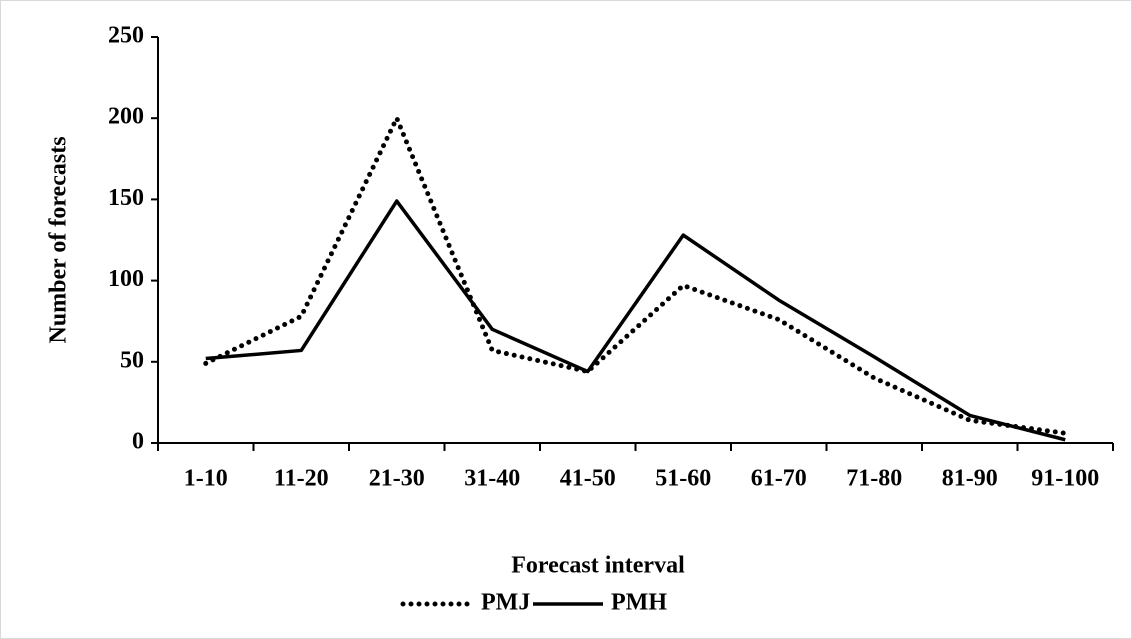 Image resolution: width=1132 pixels, height=639 pixels. What do you see at coordinates (505, 603) in the screenshot?
I see `legend-label: PMJ` at bounding box center [505, 603].